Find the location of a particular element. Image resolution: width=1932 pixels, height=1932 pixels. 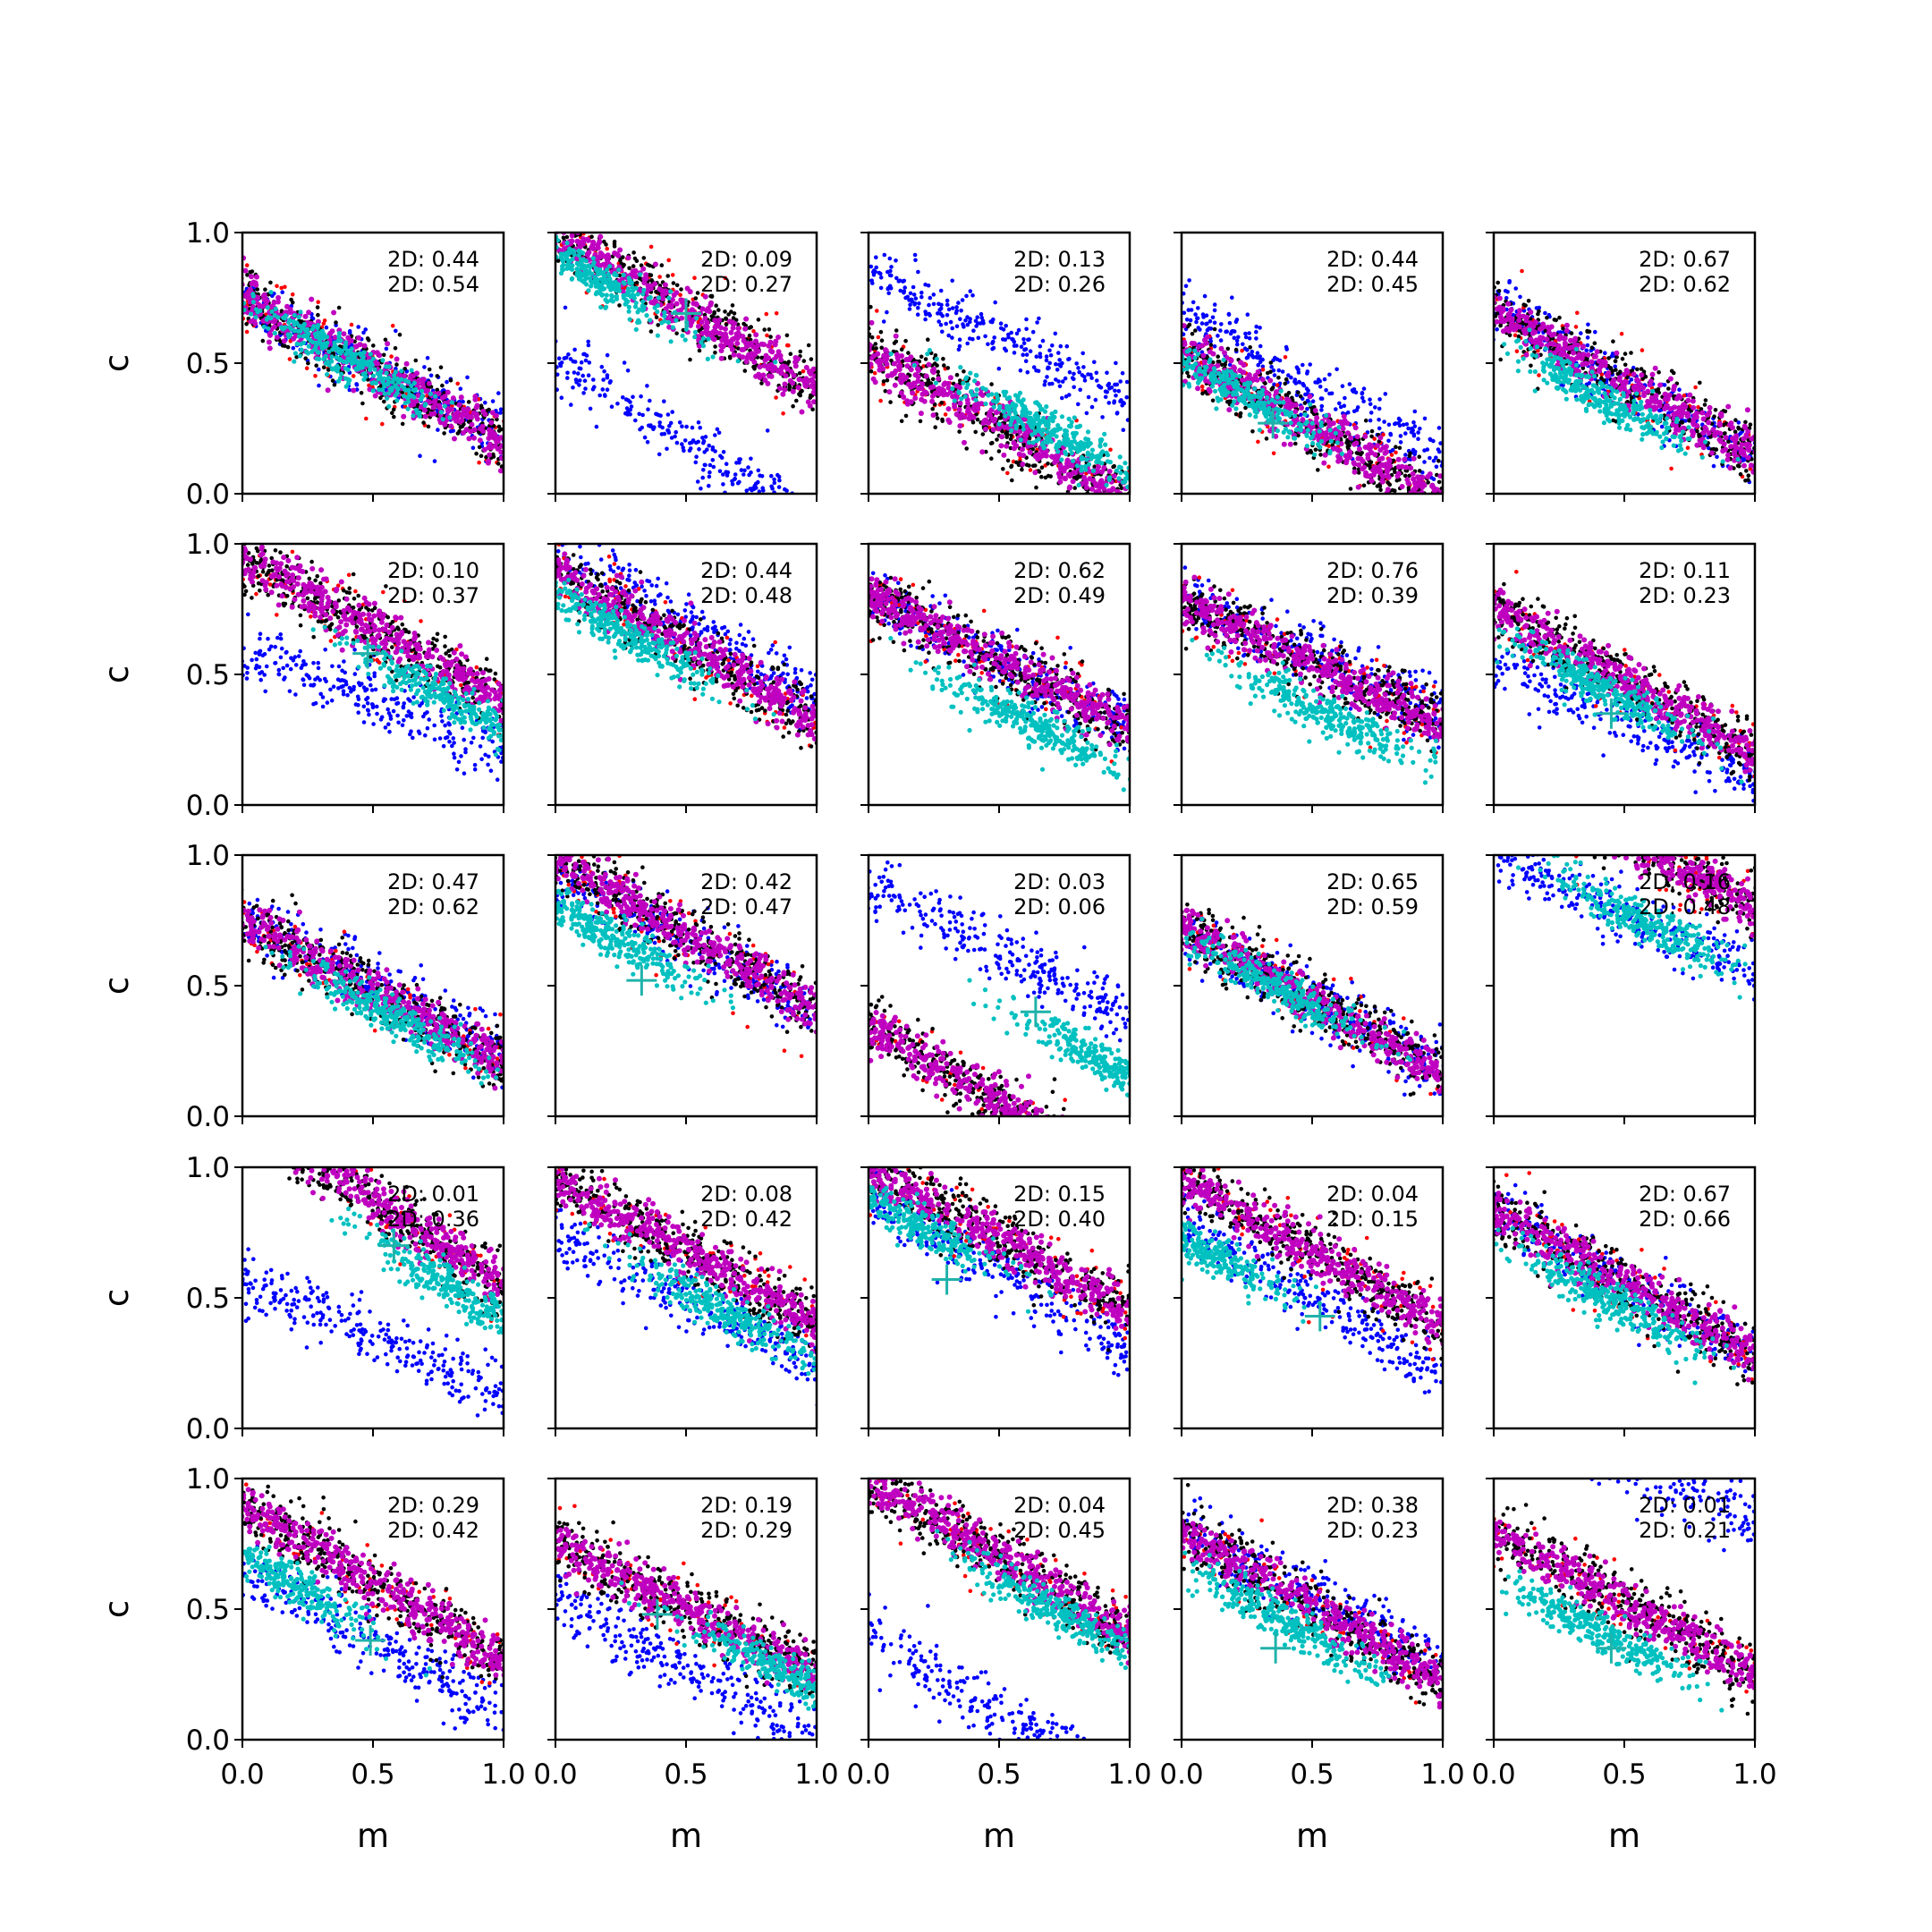

annotation-line-1: 2D: 0.42 is located at coordinates (746, 881).